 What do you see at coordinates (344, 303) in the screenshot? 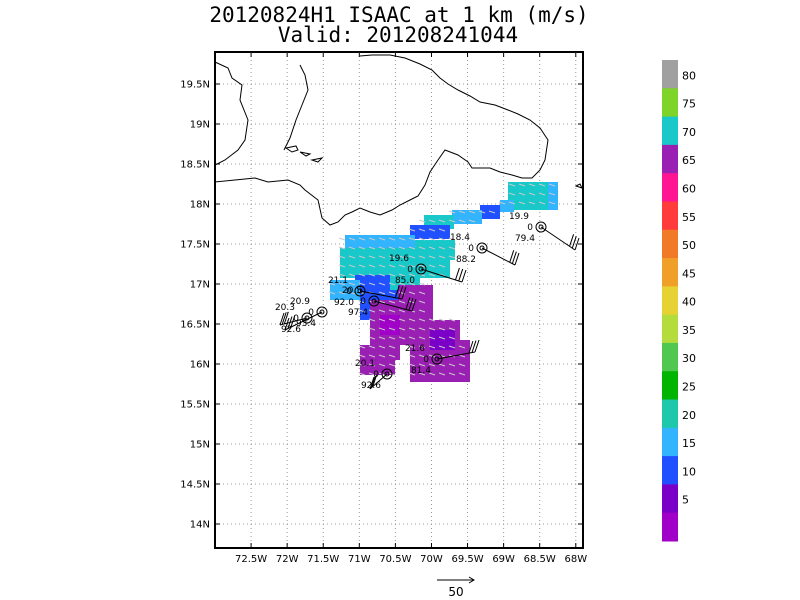
I see `observation-label-bottom: 92.0` at bounding box center [344, 303].